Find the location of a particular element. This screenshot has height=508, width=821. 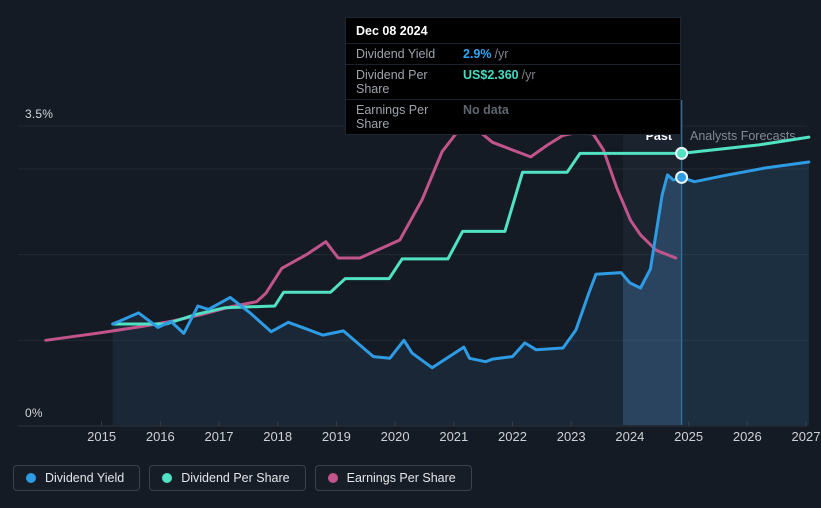

legend-item-dividend-yield: Dividend Yield is located at coordinates (77, 478).